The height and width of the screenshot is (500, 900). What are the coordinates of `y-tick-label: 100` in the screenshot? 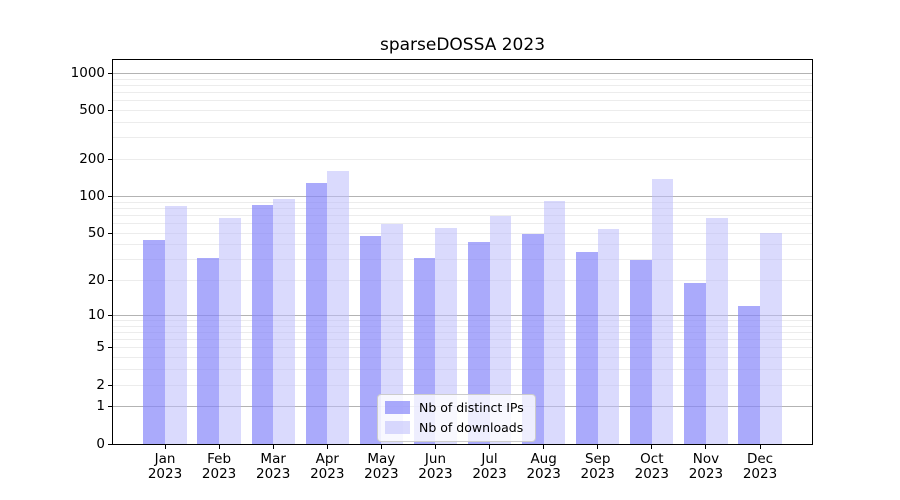 It's located at (92, 195).